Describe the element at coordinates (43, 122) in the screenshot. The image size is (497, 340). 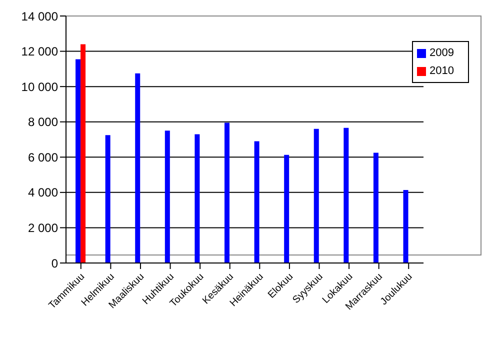
I see `y-tick-label: 8 000` at that location.